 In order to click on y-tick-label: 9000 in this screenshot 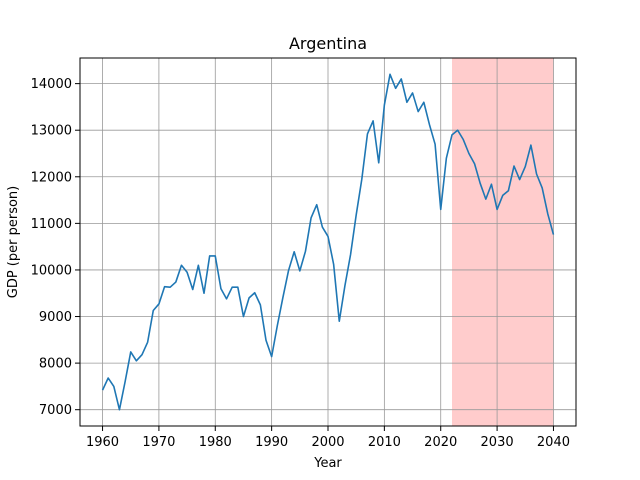, I will do `click(55, 317)`.